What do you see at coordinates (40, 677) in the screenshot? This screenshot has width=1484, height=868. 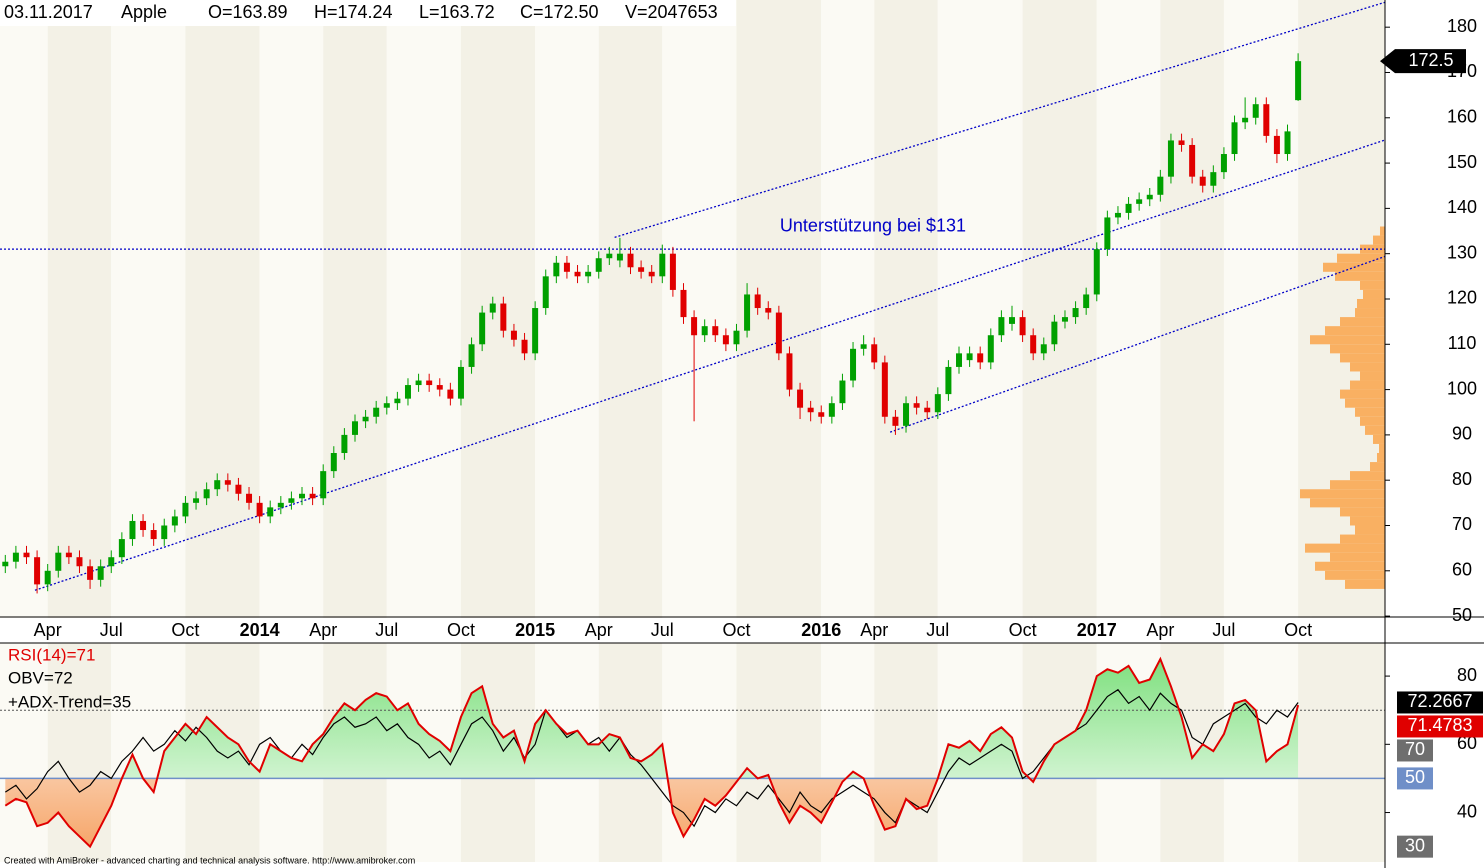 I see `legend-entry: OBV=72` at bounding box center [40, 677].